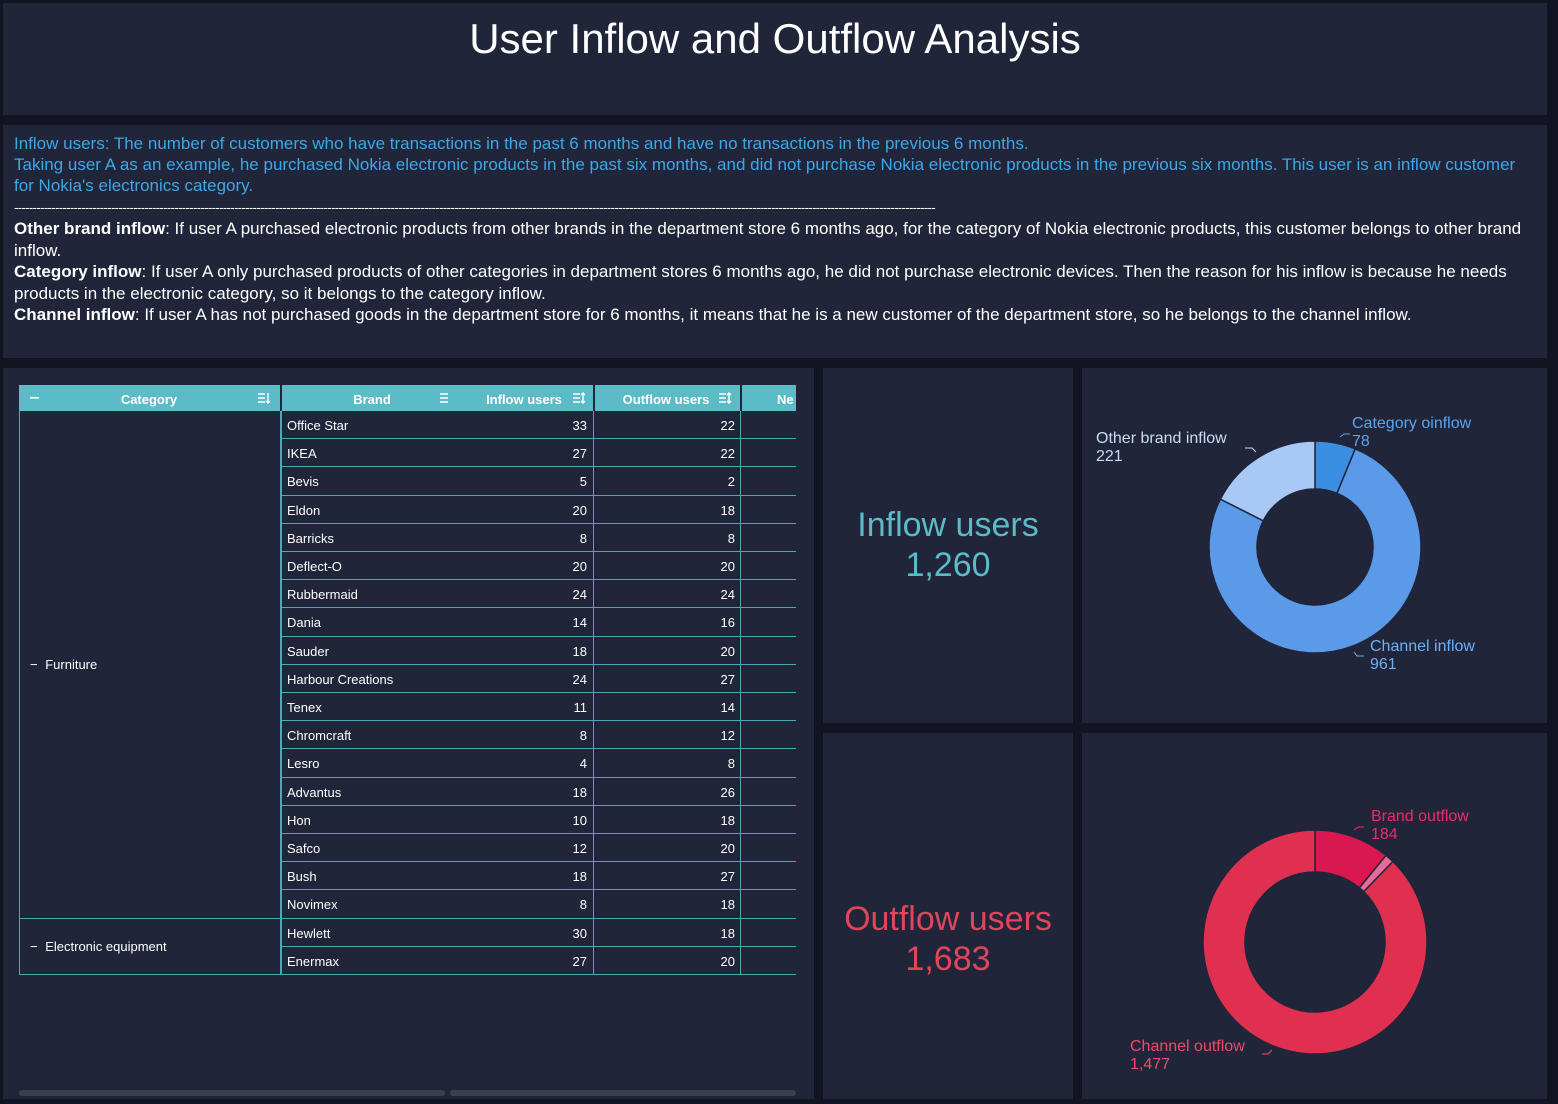  I want to click on slice-value: 221, so click(1109, 456).